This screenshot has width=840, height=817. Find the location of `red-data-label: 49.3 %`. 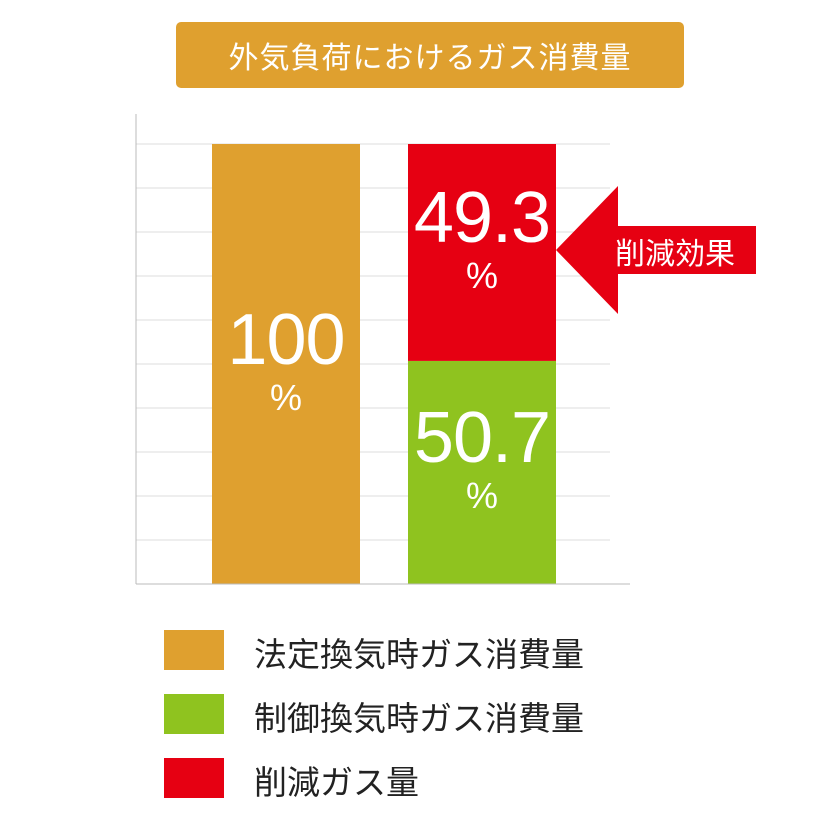

red-data-label: 49.3 % is located at coordinates (482, 238).